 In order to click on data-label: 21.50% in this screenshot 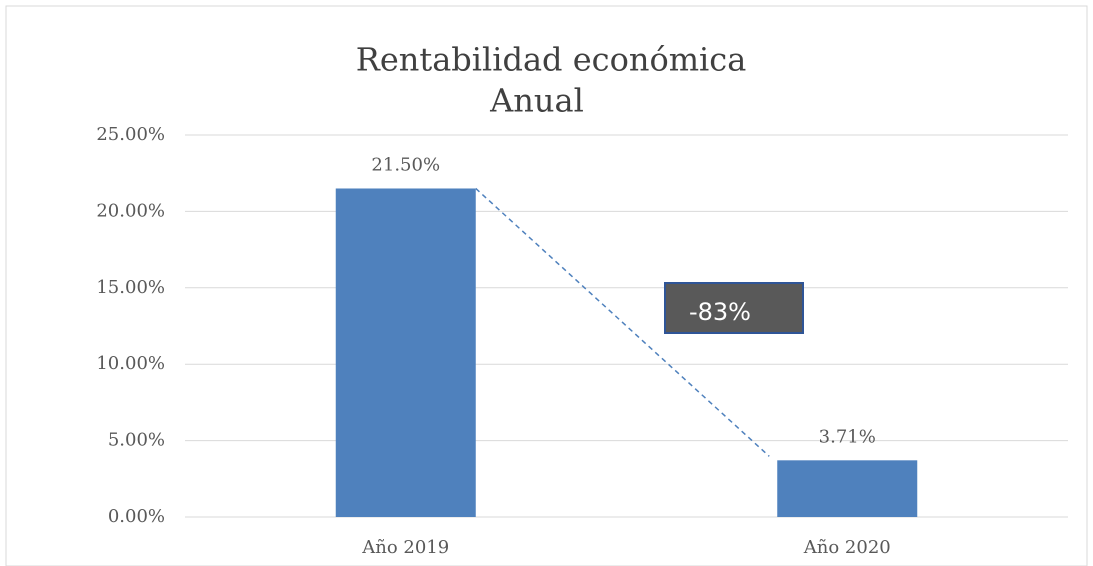, I will do `click(405, 164)`.